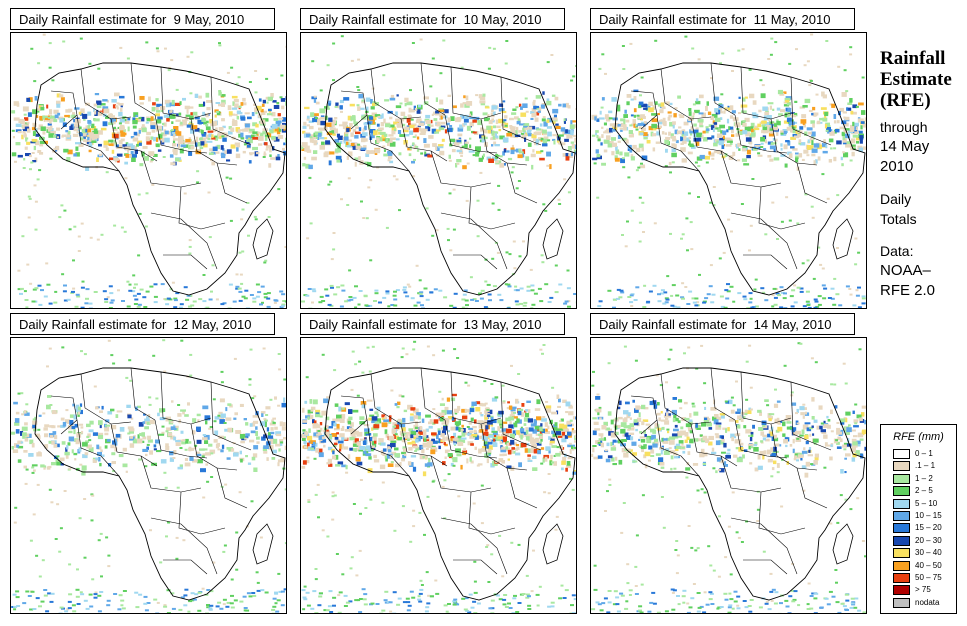  Describe the element at coordinates (905, 100) in the screenshot. I see `side-title-line: (RFE)` at that location.